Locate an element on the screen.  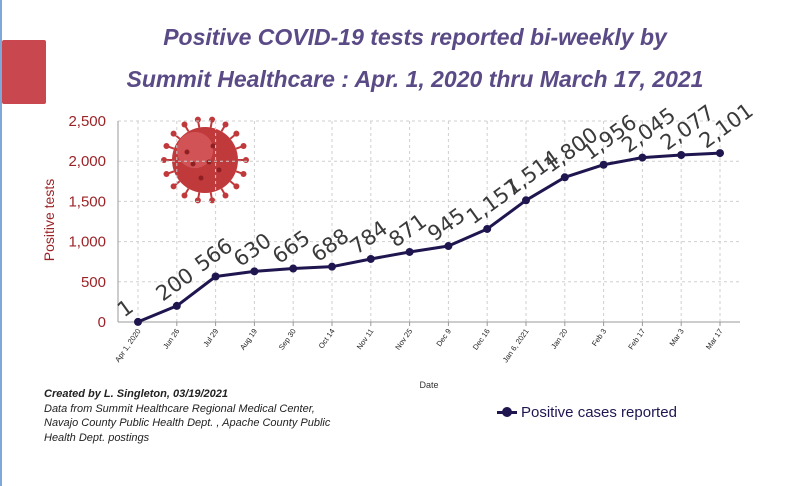
x-axis-label: Date is located at coordinates (428, 385).